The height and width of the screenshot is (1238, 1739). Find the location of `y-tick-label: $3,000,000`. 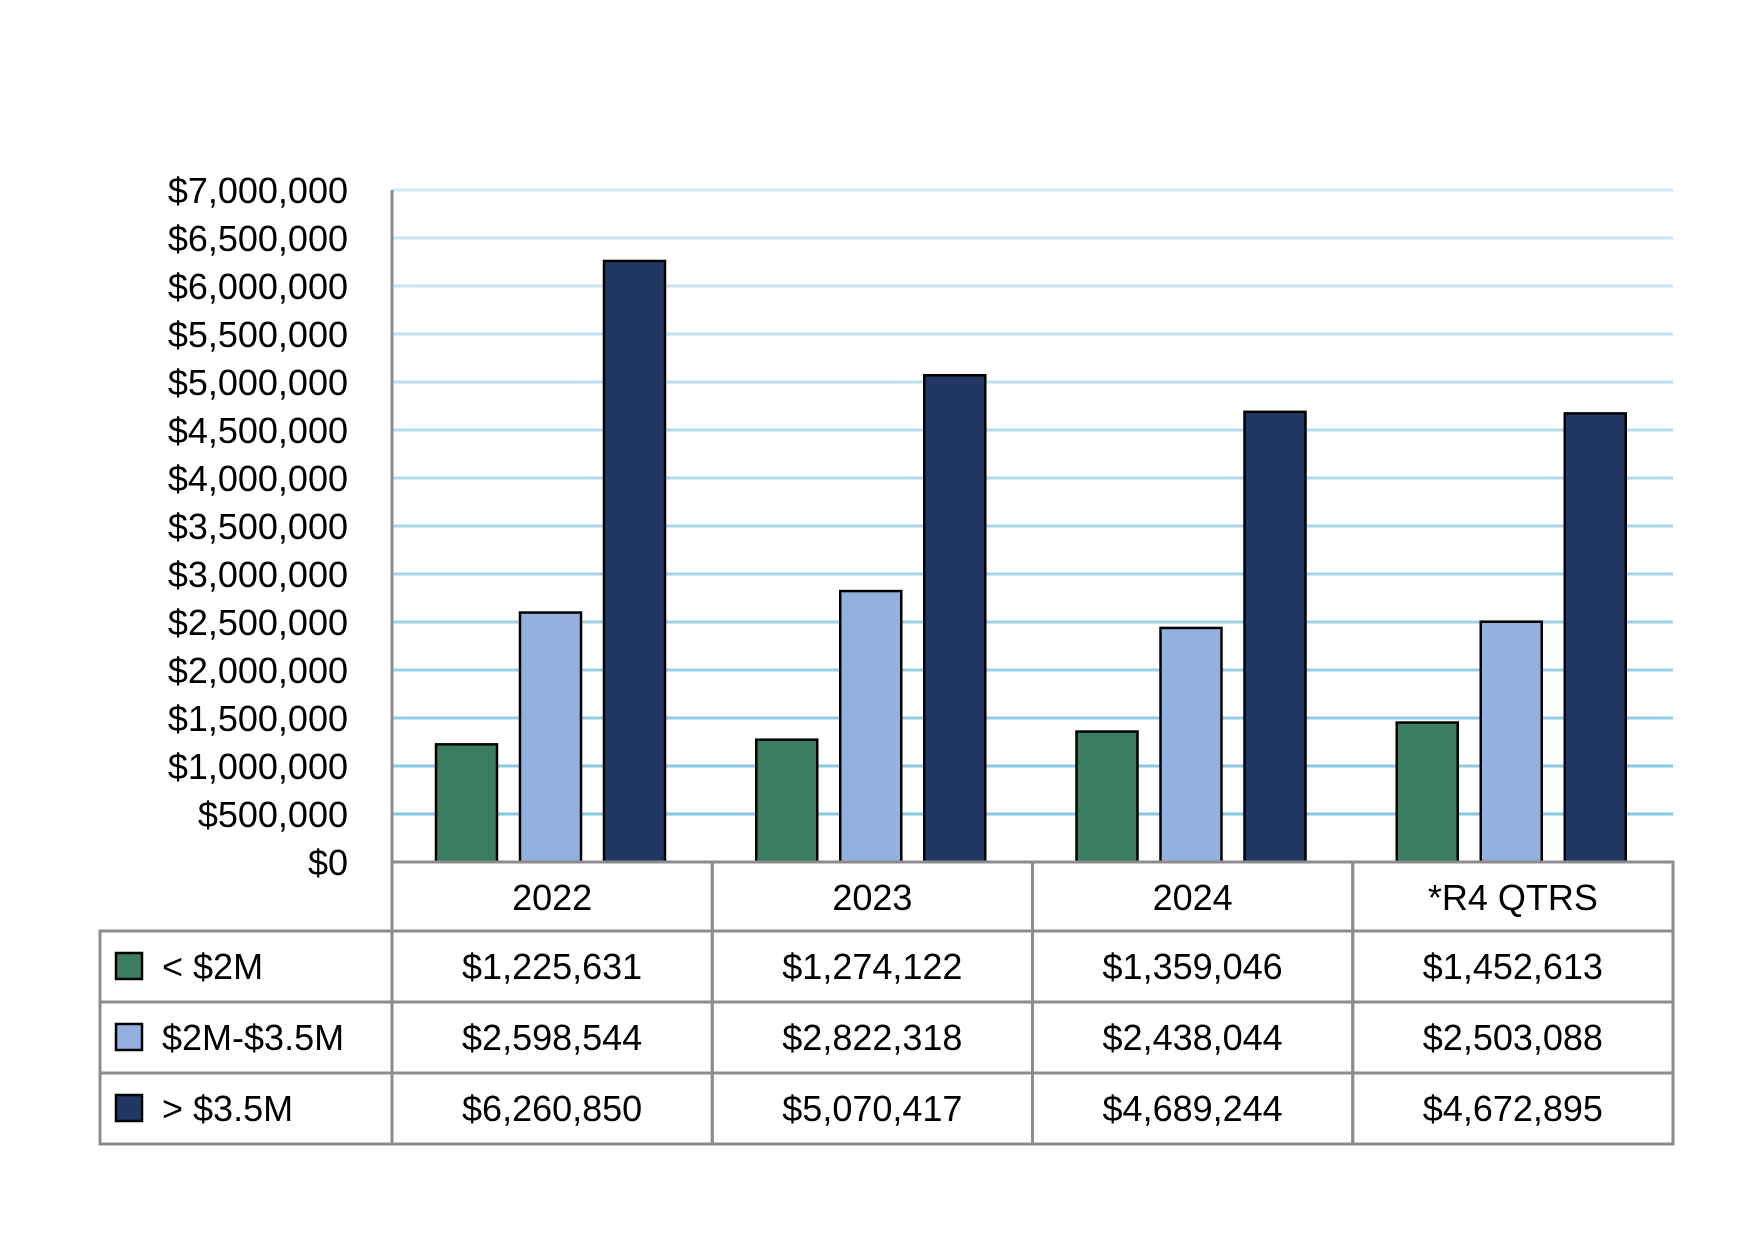

y-tick-label: $3,000,000 is located at coordinates (258, 574).